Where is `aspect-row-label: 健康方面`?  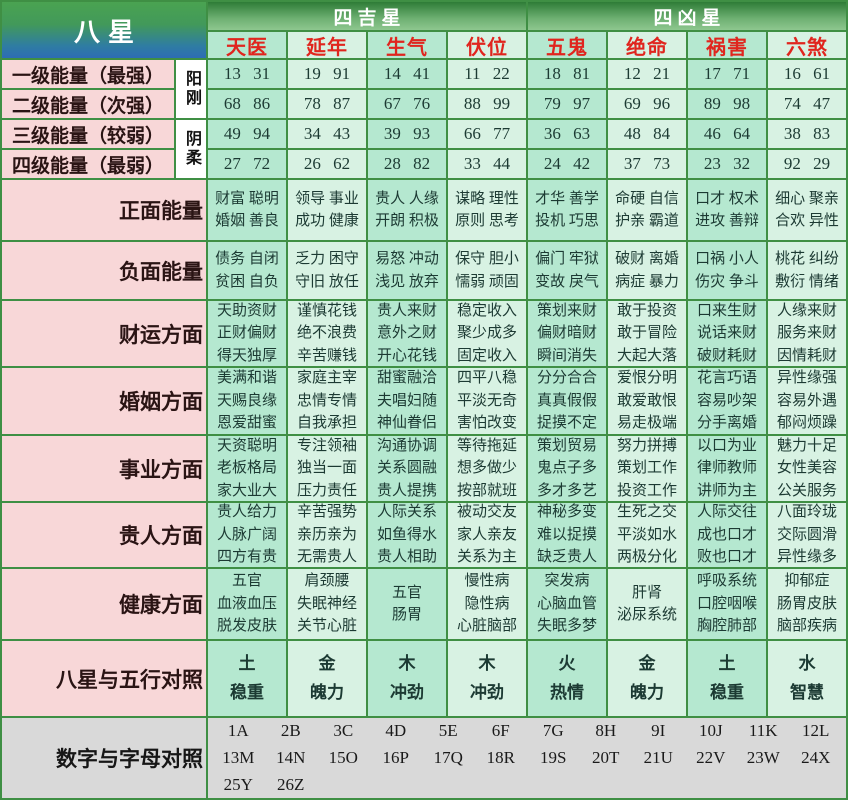 aspect-row-label: 健康方面 is located at coordinates (104, 604).